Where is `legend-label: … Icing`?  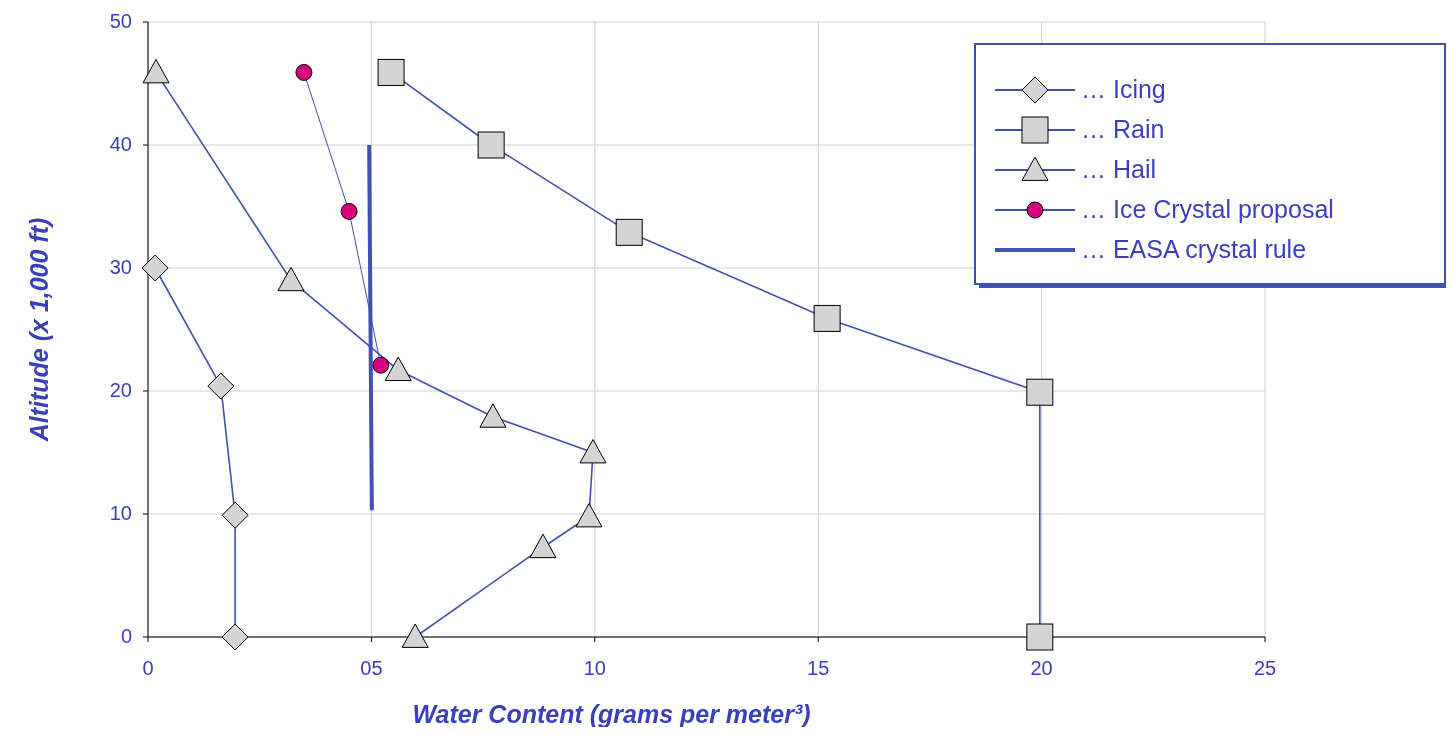
legend-label: … Icing is located at coordinates (1123, 88).